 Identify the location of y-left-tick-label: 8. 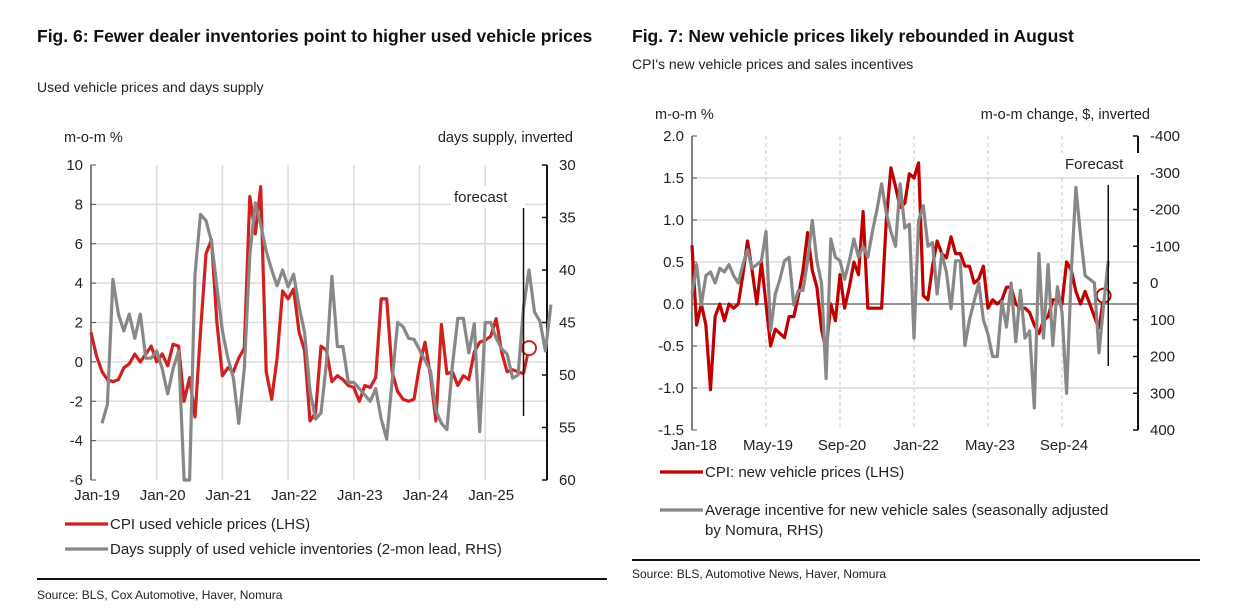
(79, 204).